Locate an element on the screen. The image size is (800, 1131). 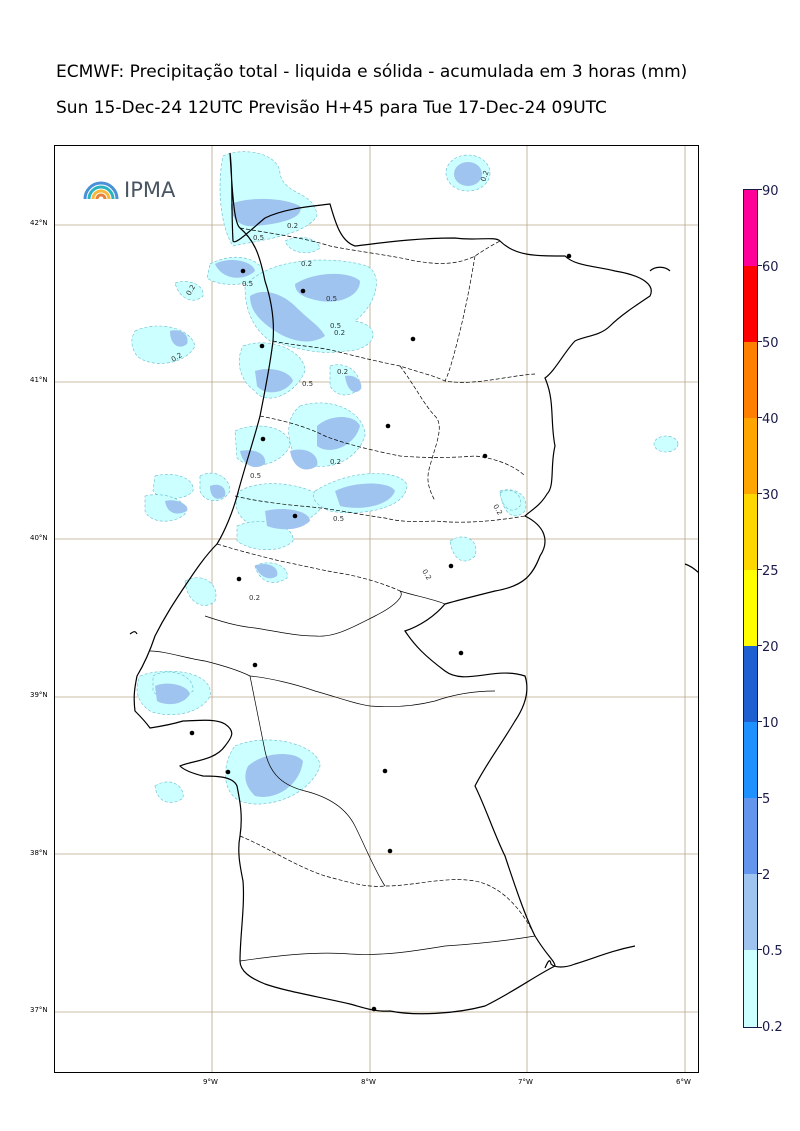
rainbow-logo-icon is located at coordinates (101, 190).